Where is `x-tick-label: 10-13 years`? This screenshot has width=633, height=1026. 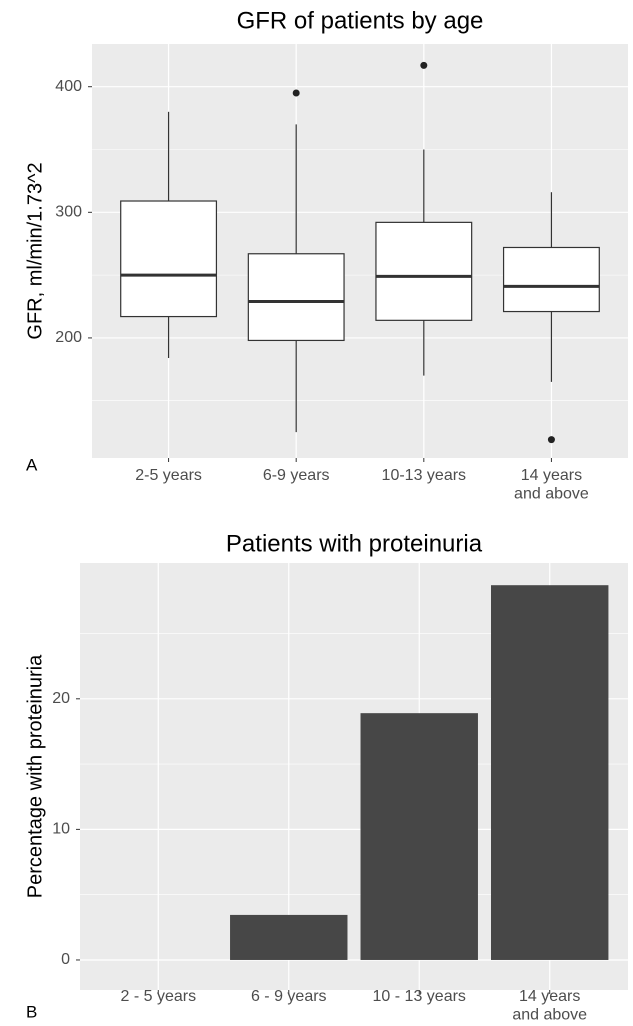 x-tick-label: 10-13 years is located at coordinates (424, 475).